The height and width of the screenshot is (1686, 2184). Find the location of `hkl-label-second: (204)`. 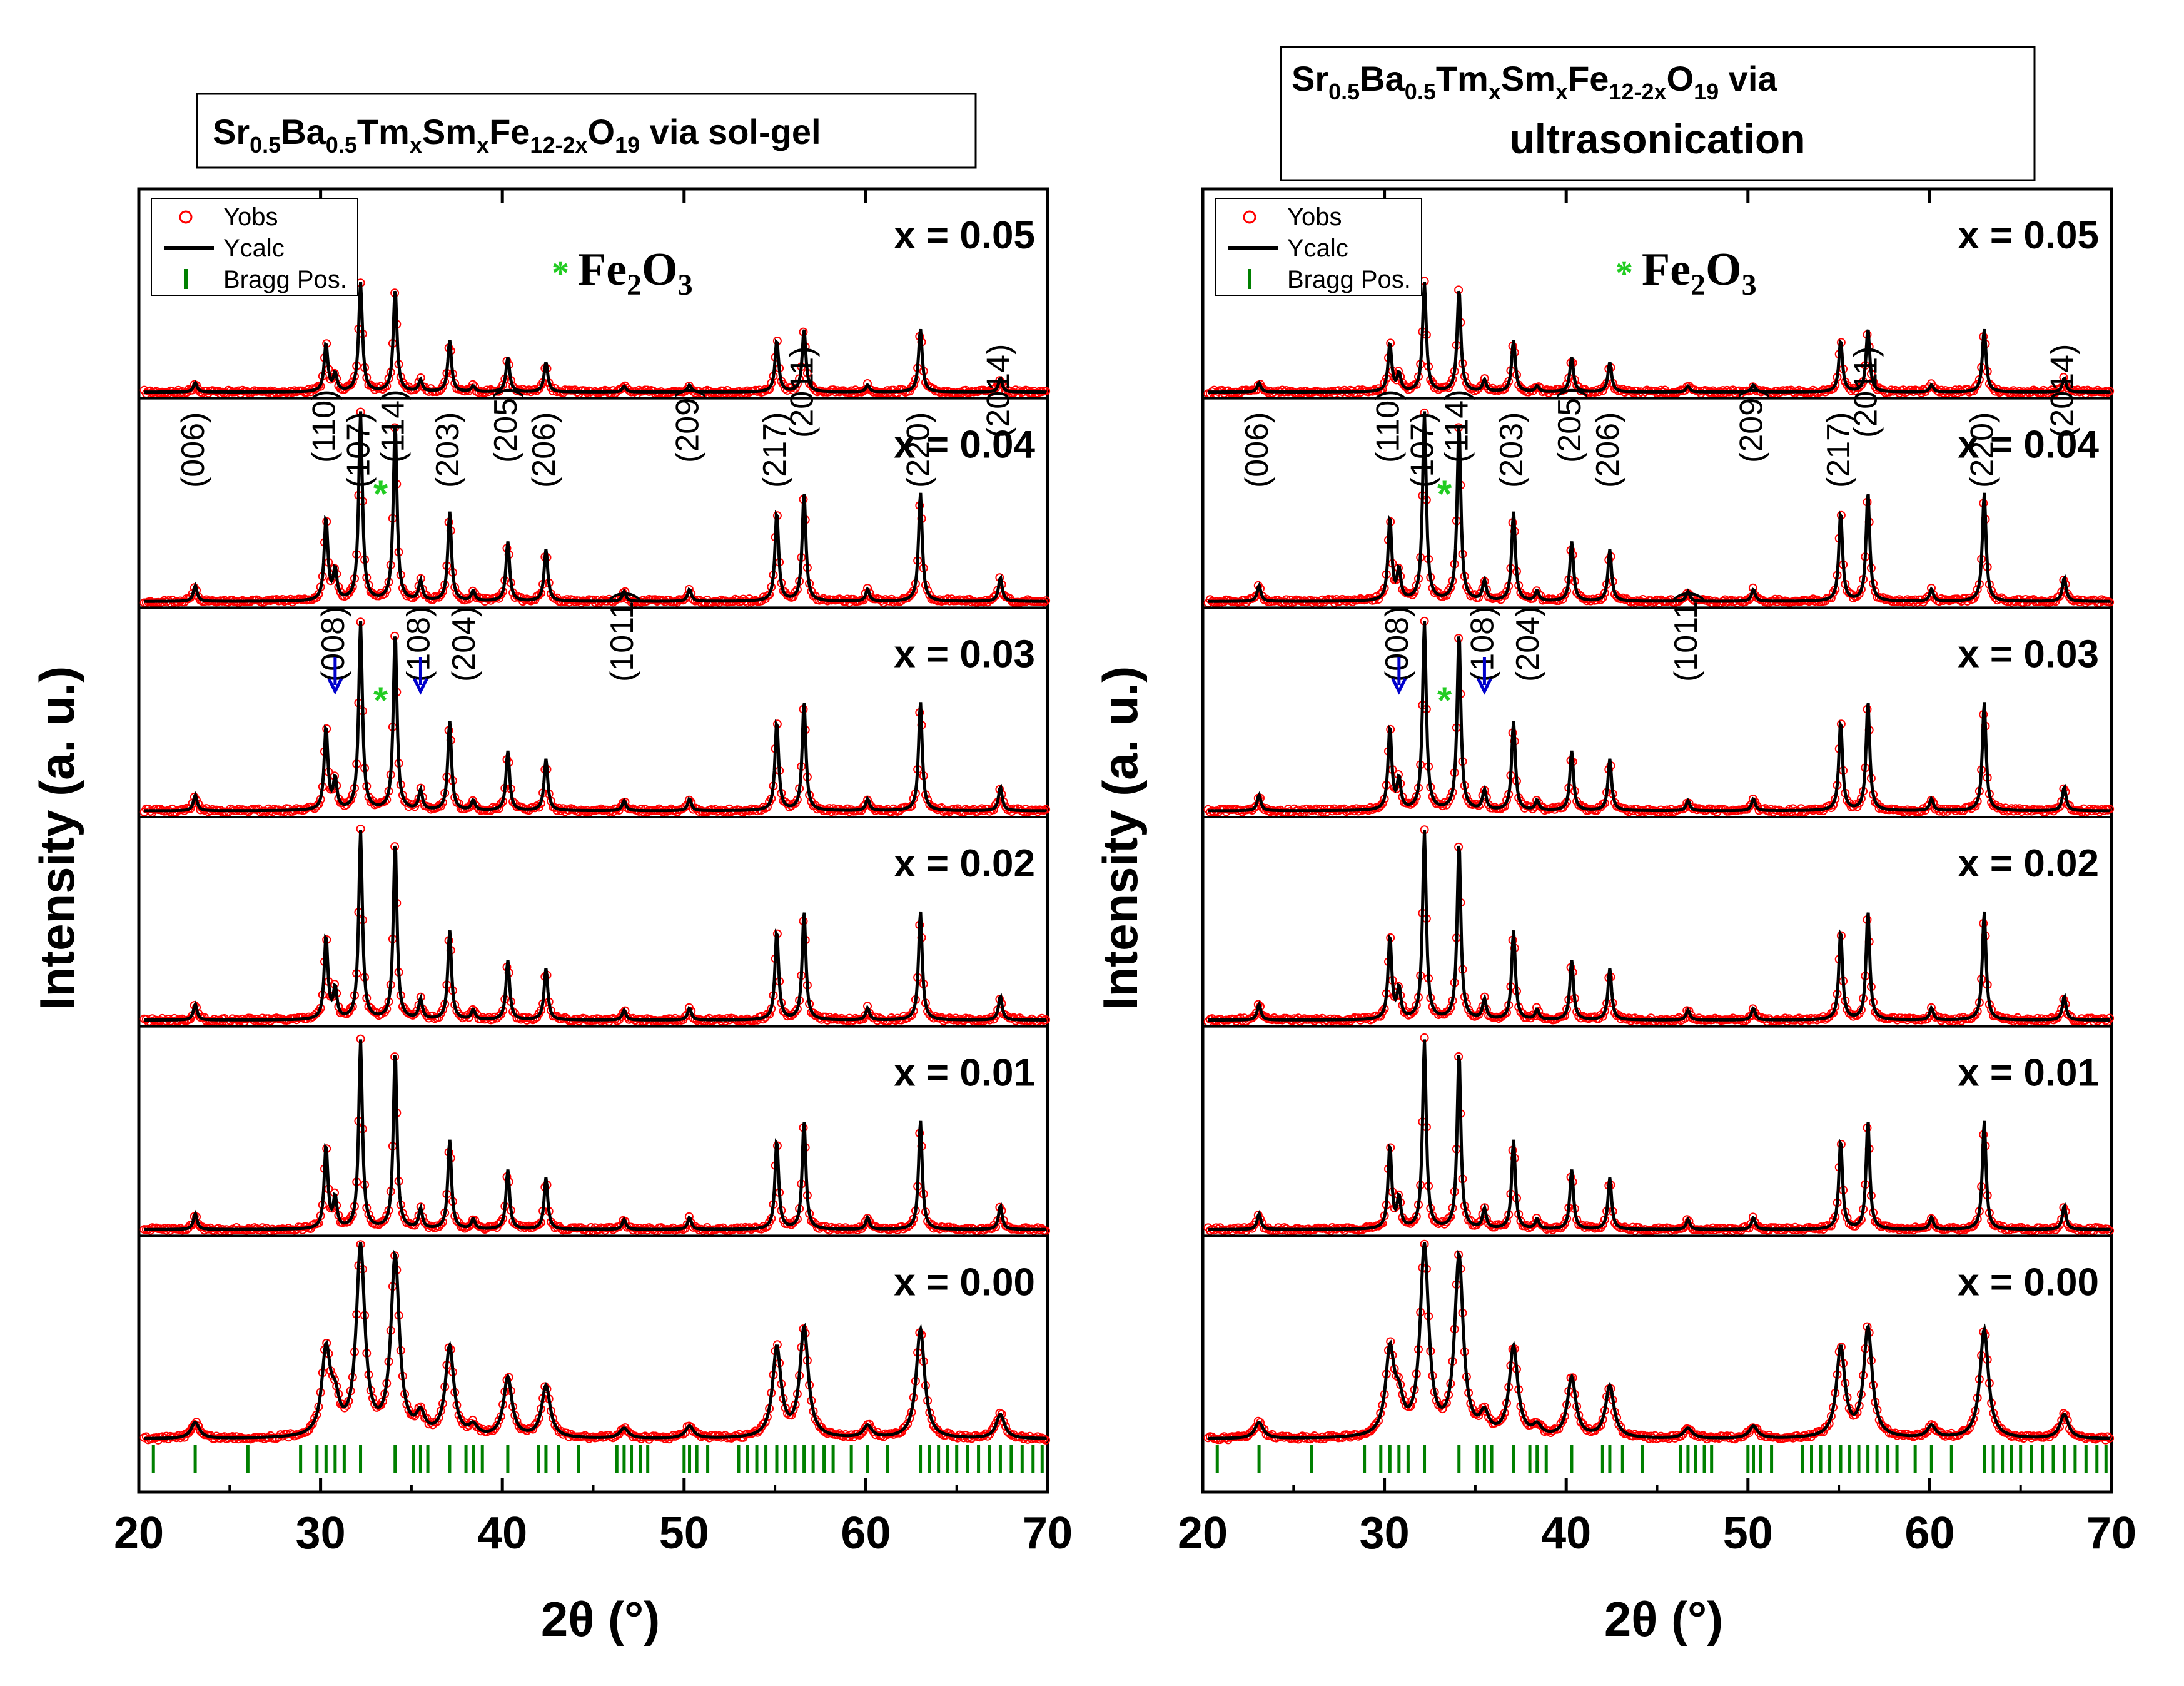

hkl-label-second: (204) is located at coordinates (464, 644).